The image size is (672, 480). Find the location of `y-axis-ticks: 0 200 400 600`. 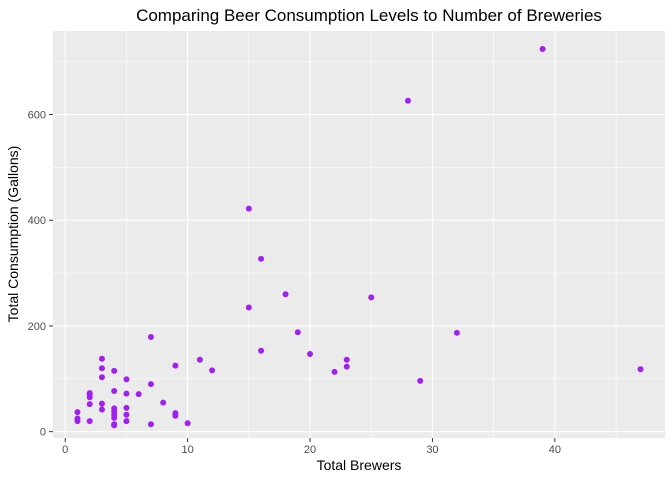

y-axis-ticks: 0 200 400 600 is located at coordinates (40, 274).